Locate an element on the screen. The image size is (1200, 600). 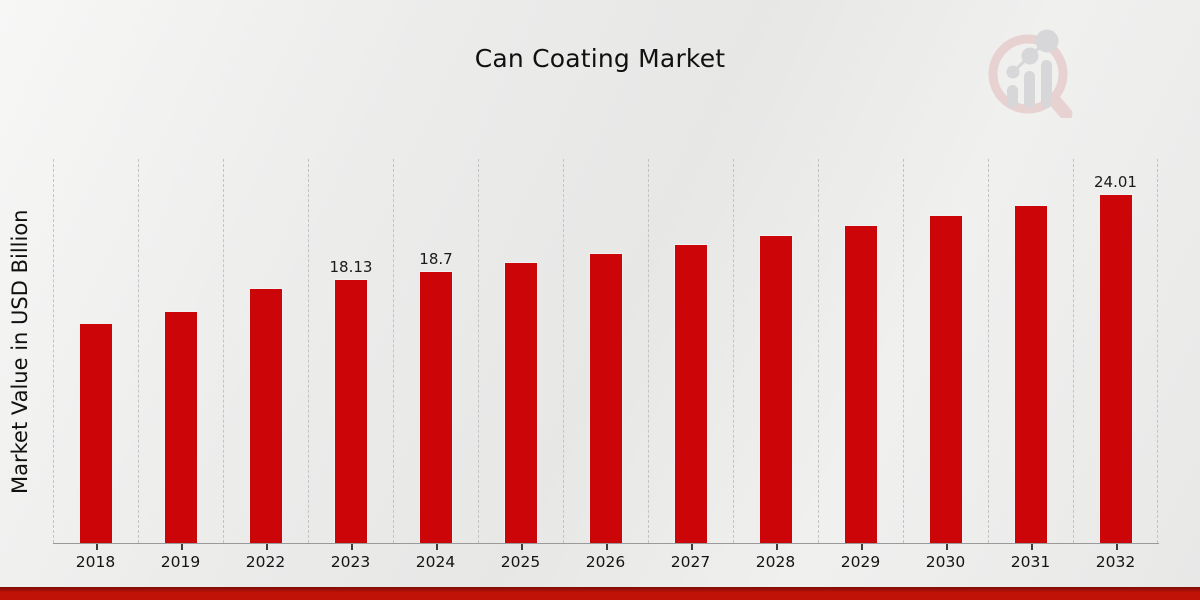
x-tick-label-2018: 2018 is located at coordinates (95, 562).